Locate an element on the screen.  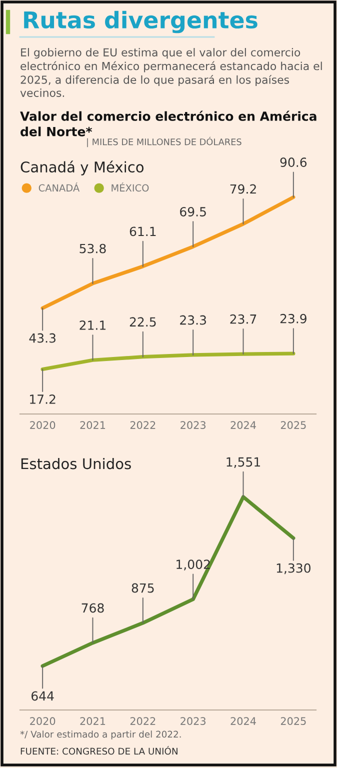
data-label: 1,551 is located at coordinates (243, 462).